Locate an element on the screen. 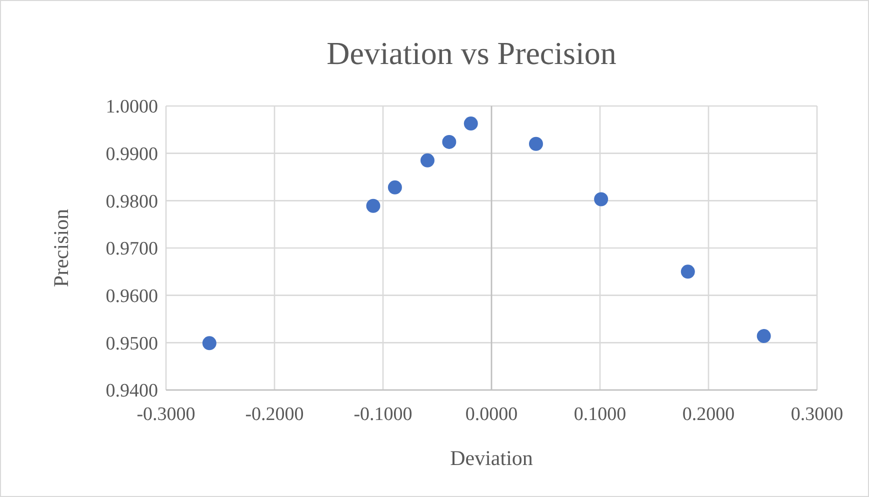  x-tick-label: 0.0000 is located at coordinates (491, 414).